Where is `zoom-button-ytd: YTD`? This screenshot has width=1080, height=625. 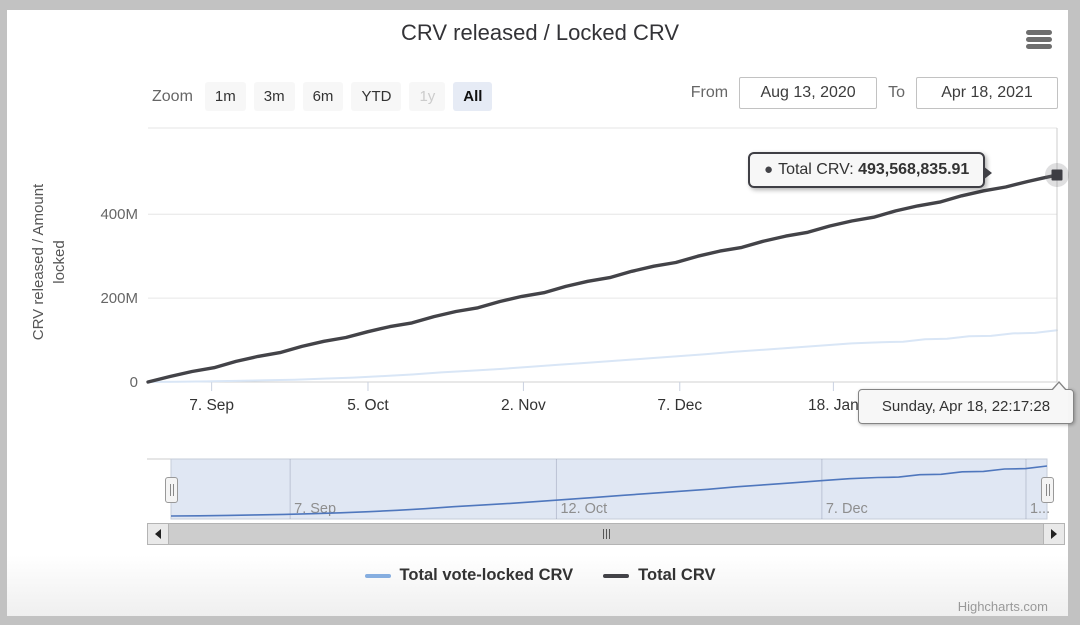 zoom-button-ytd: YTD is located at coordinates (376, 96).